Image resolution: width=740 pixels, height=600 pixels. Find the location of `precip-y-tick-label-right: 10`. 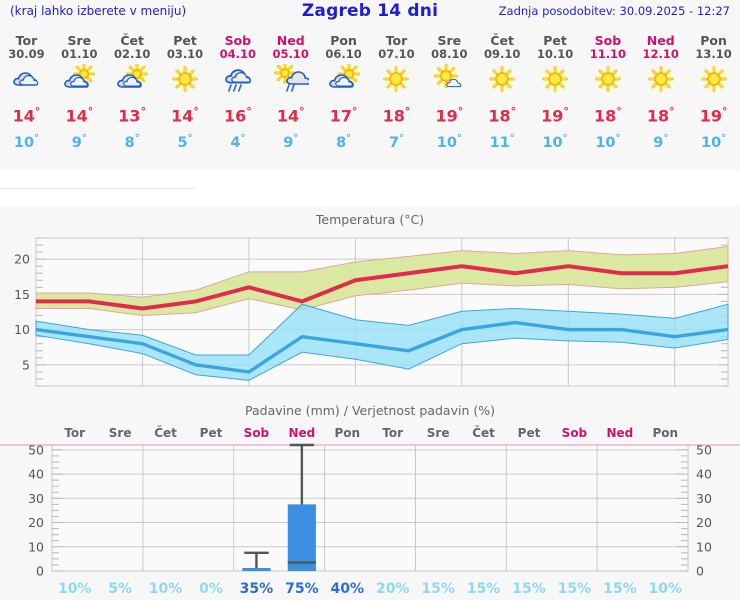

precip-y-tick-label-right: 10 is located at coordinates (704, 546).